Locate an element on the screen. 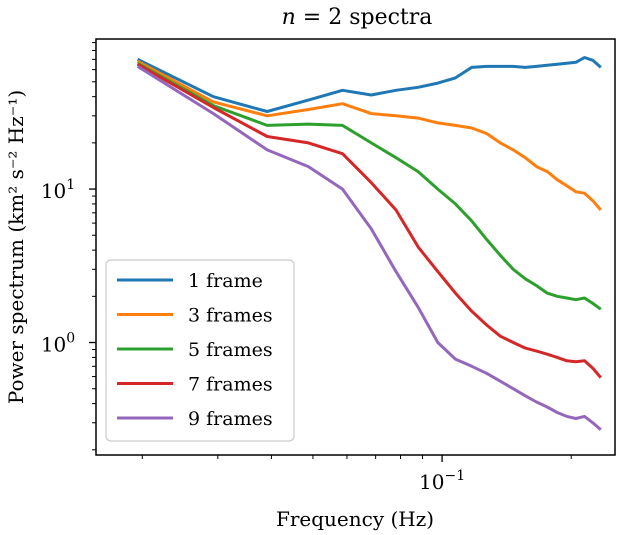 The width and height of the screenshot is (618, 535). legend-item-5: 9 frames is located at coordinates (195, 419).